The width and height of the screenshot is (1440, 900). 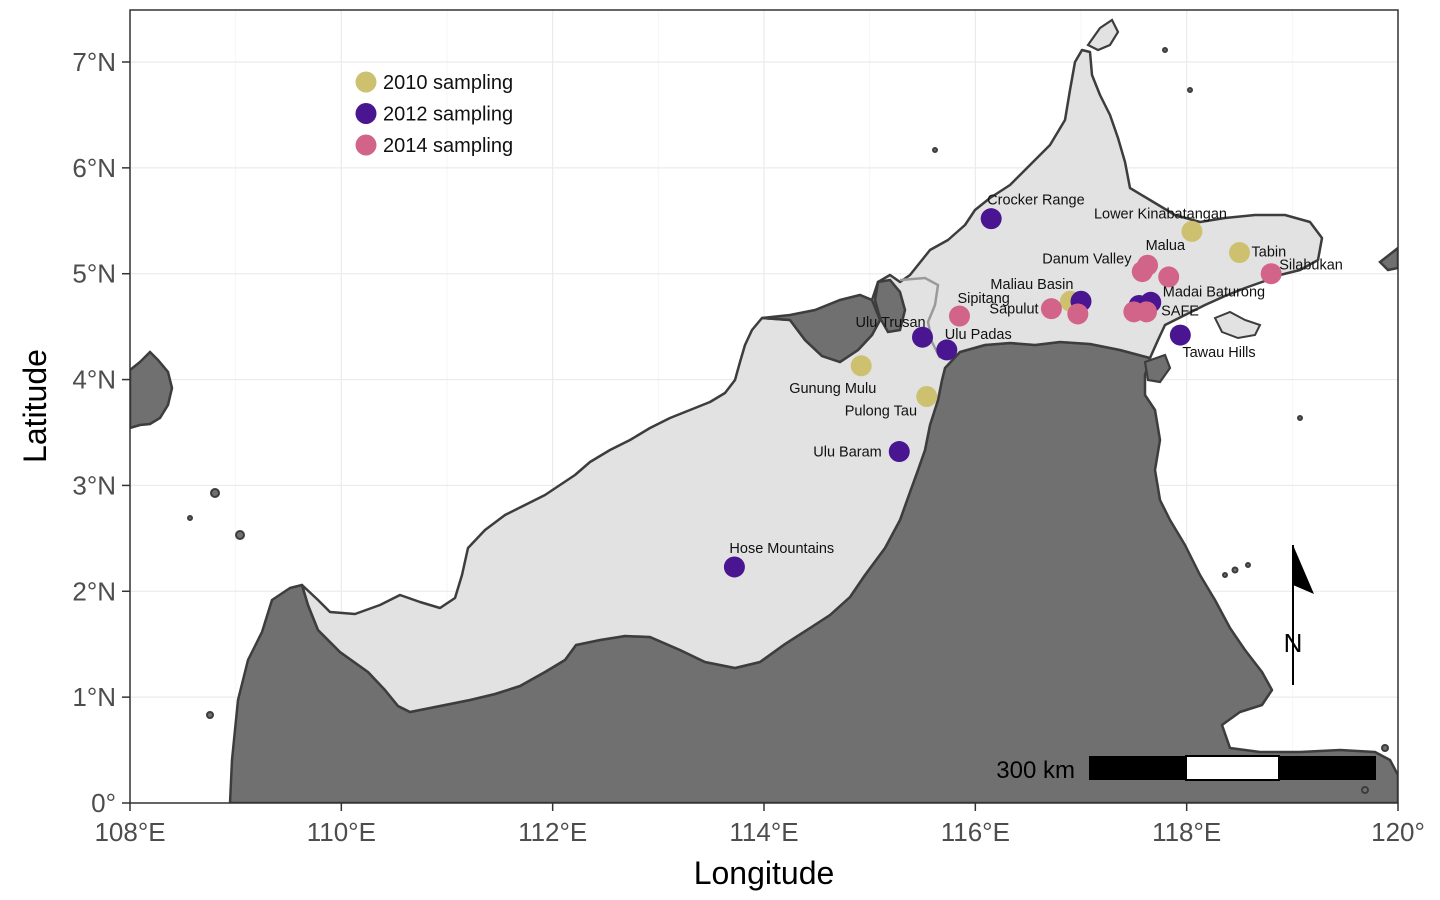 What do you see at coordinates (448, 115) in the screenshot?
I see `legend-label-2012: 2012 sampling` at bounding box center [448, 115].